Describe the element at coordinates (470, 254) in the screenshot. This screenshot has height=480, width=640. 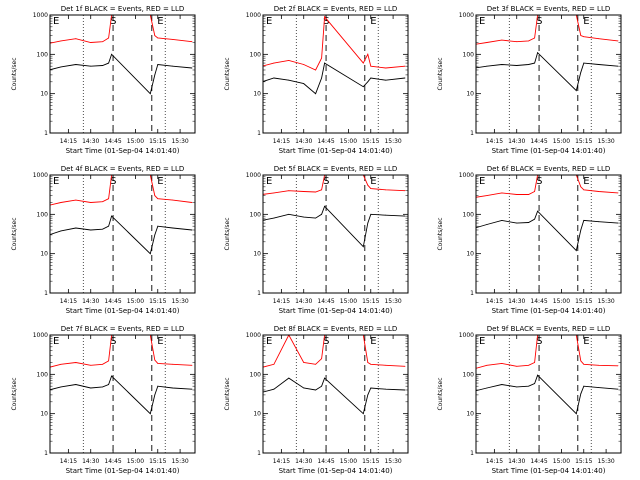
I see `y-tick-label: 10` at that location.